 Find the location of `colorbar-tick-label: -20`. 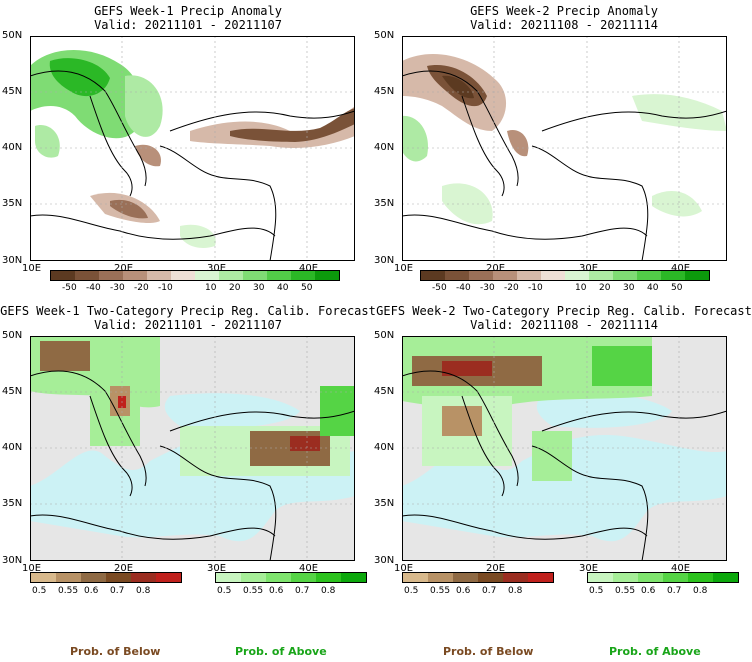

colorbar-tick-label: -20 is located at coordinates (511, 288).